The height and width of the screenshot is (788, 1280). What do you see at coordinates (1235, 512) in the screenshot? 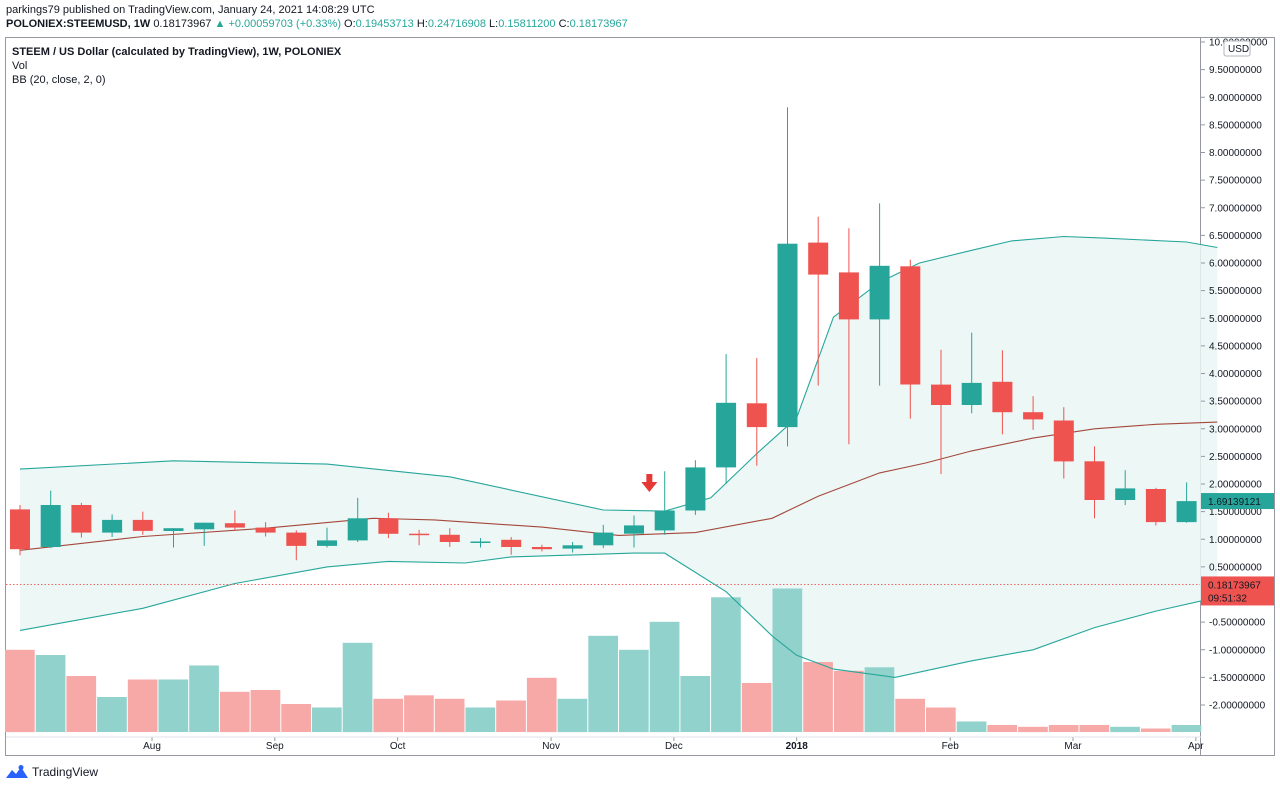
I see `price-tick-label: 1.50000000` at bounding box center [1235, 512].